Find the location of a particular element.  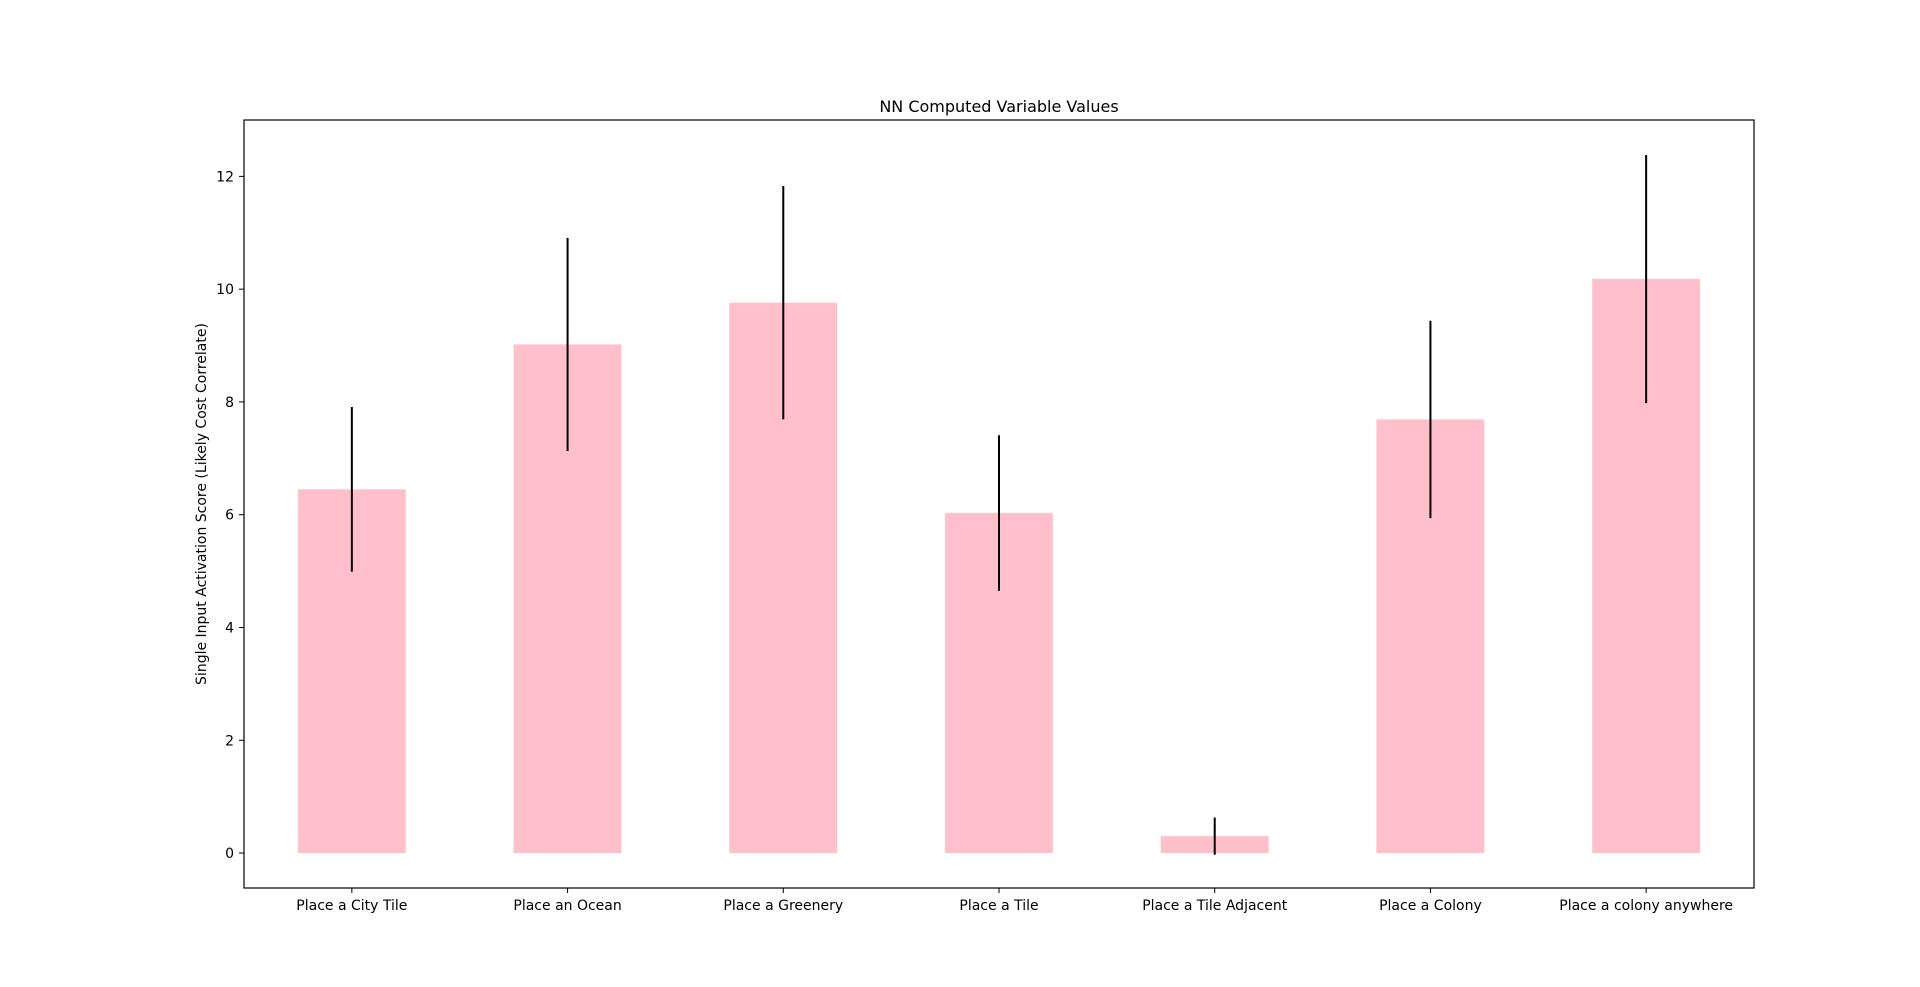

y-tick-label: 8 is located at coordinates (229, 403).